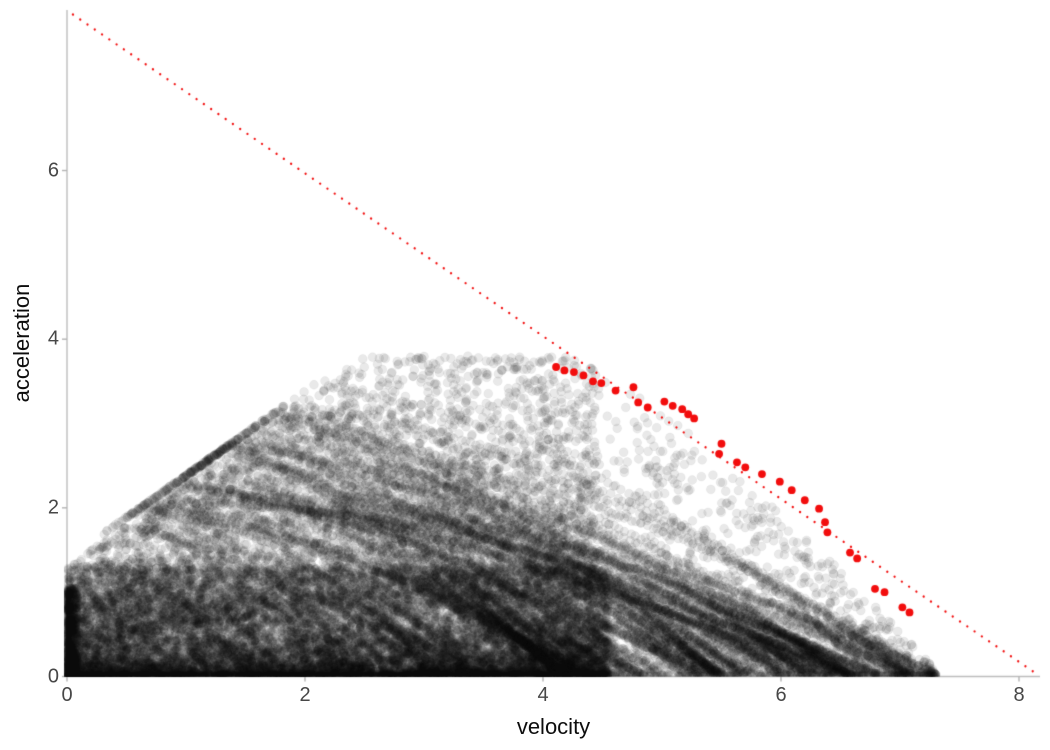 The width and height of the screenshot is (1050, 750). I want to click on x-tick-label-4: 4, so click(543, 695).